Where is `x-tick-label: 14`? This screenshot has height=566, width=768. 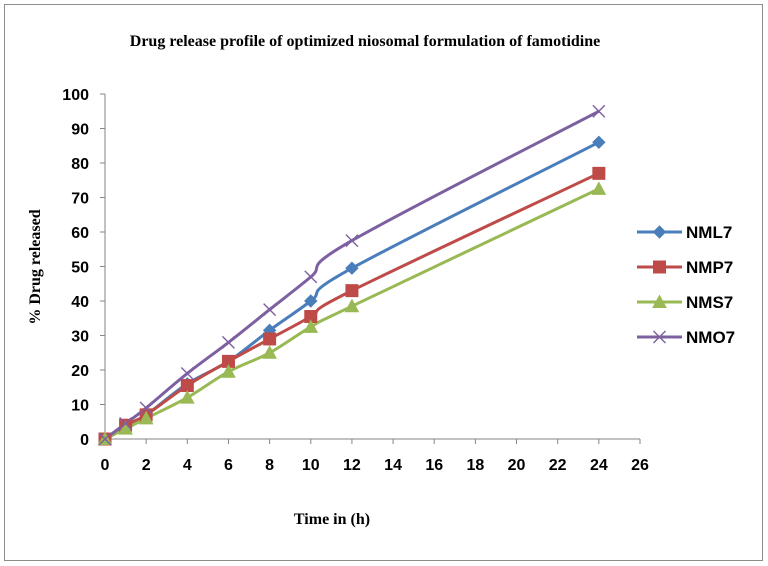 x-tick-label: 14 is located at coordinates (393, 465).